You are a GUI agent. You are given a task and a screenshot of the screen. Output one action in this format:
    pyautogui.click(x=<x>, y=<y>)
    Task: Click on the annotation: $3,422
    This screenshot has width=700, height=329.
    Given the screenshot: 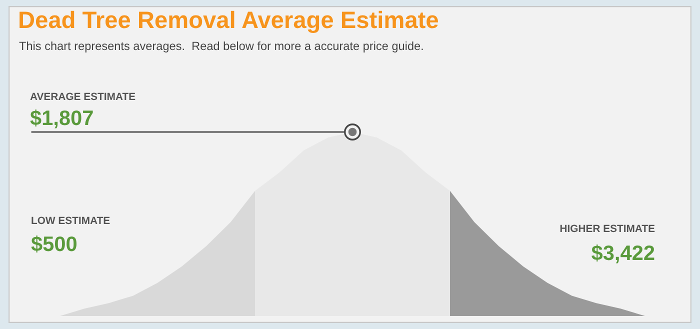 What is the action you would take?
    pyautogui.click(x=623, y=254)
    